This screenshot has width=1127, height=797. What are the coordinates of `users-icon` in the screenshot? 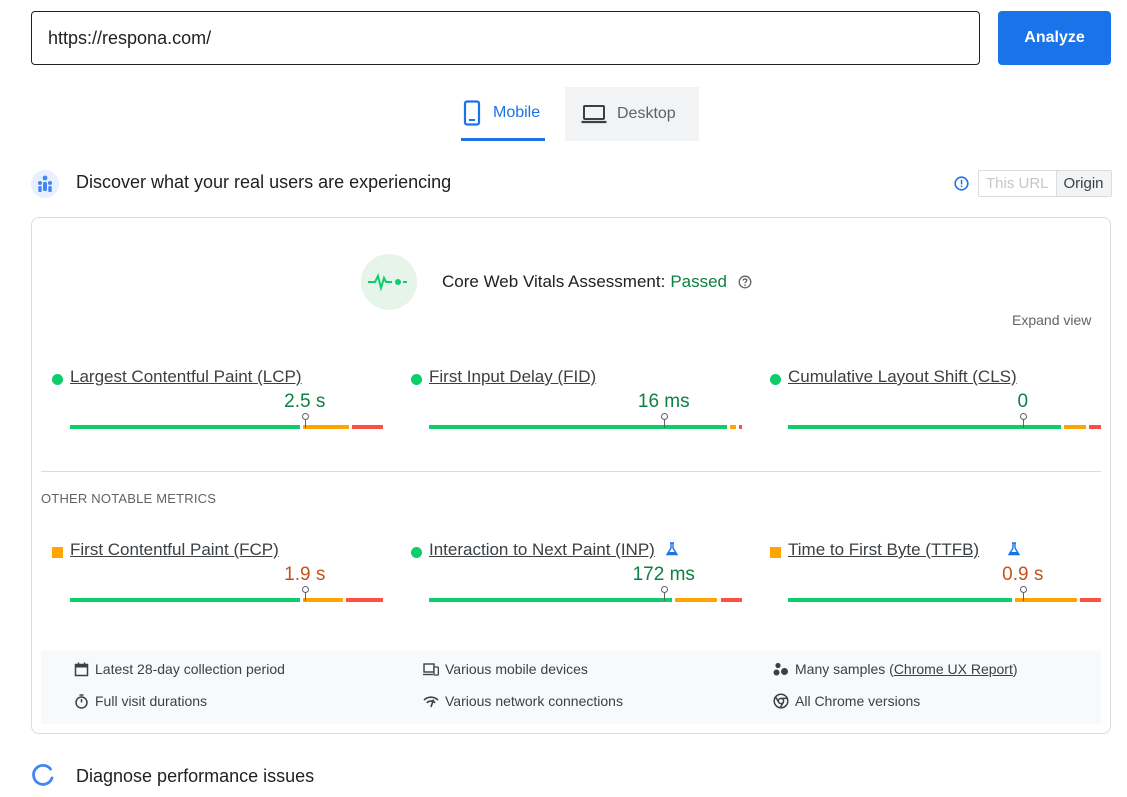 It's located at (45, 184).